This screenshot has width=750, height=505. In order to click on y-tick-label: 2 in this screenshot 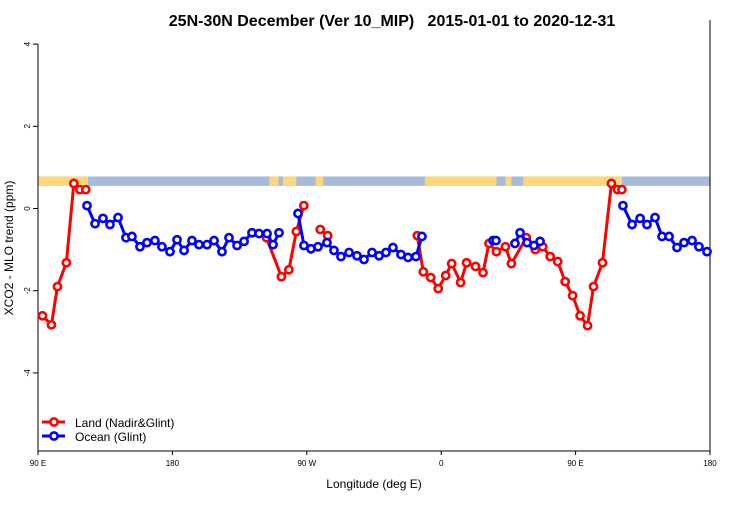, I will do `click(27, 126)`.